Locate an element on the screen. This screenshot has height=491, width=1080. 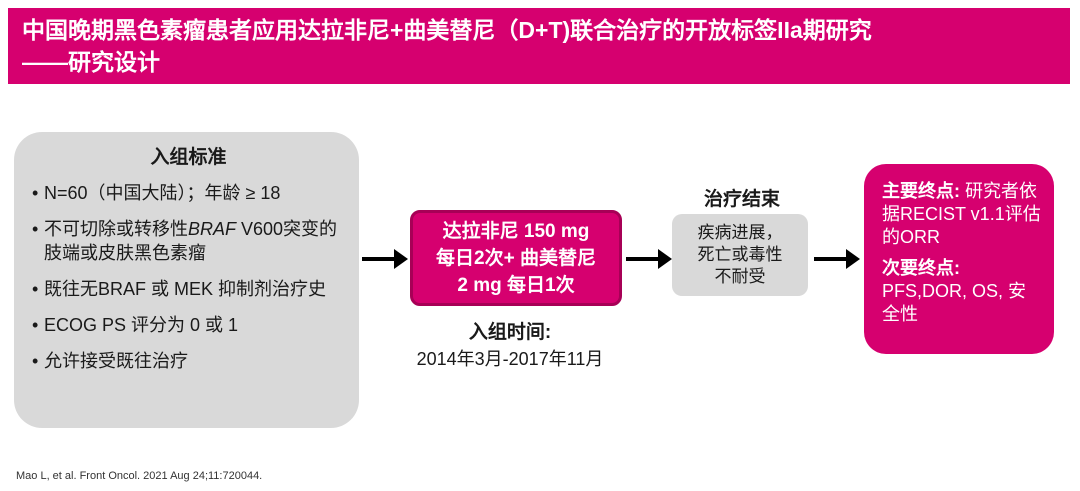
criteria-item-prior-therapy: 允许接受既往治疗 is located at coordinates (188, 361).